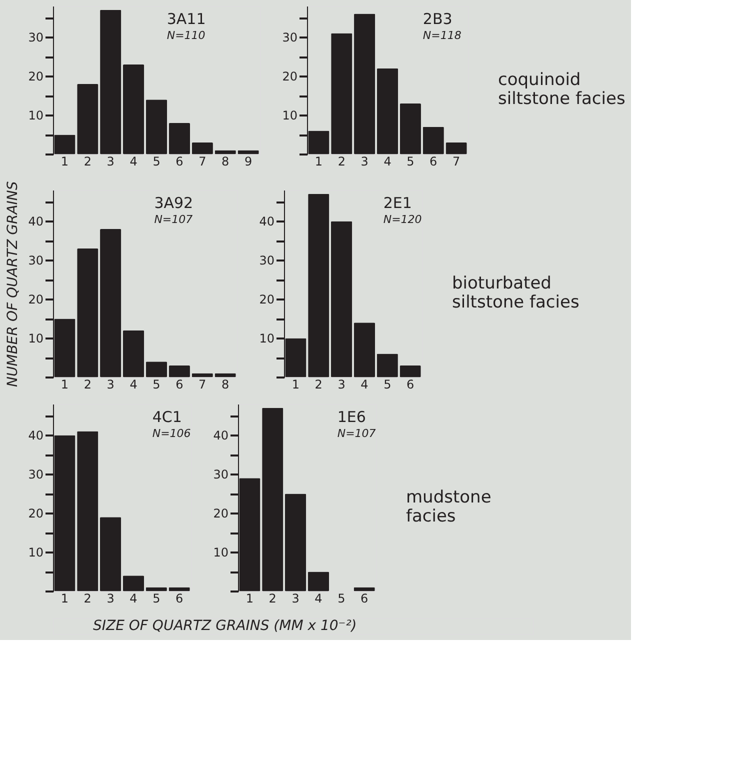 The height and width of the screenshot is (762, 753). What do you see at coordinates (449, 507) in the screenshot?
I see `text: mudstone facies` at bounding box center [449, 507].